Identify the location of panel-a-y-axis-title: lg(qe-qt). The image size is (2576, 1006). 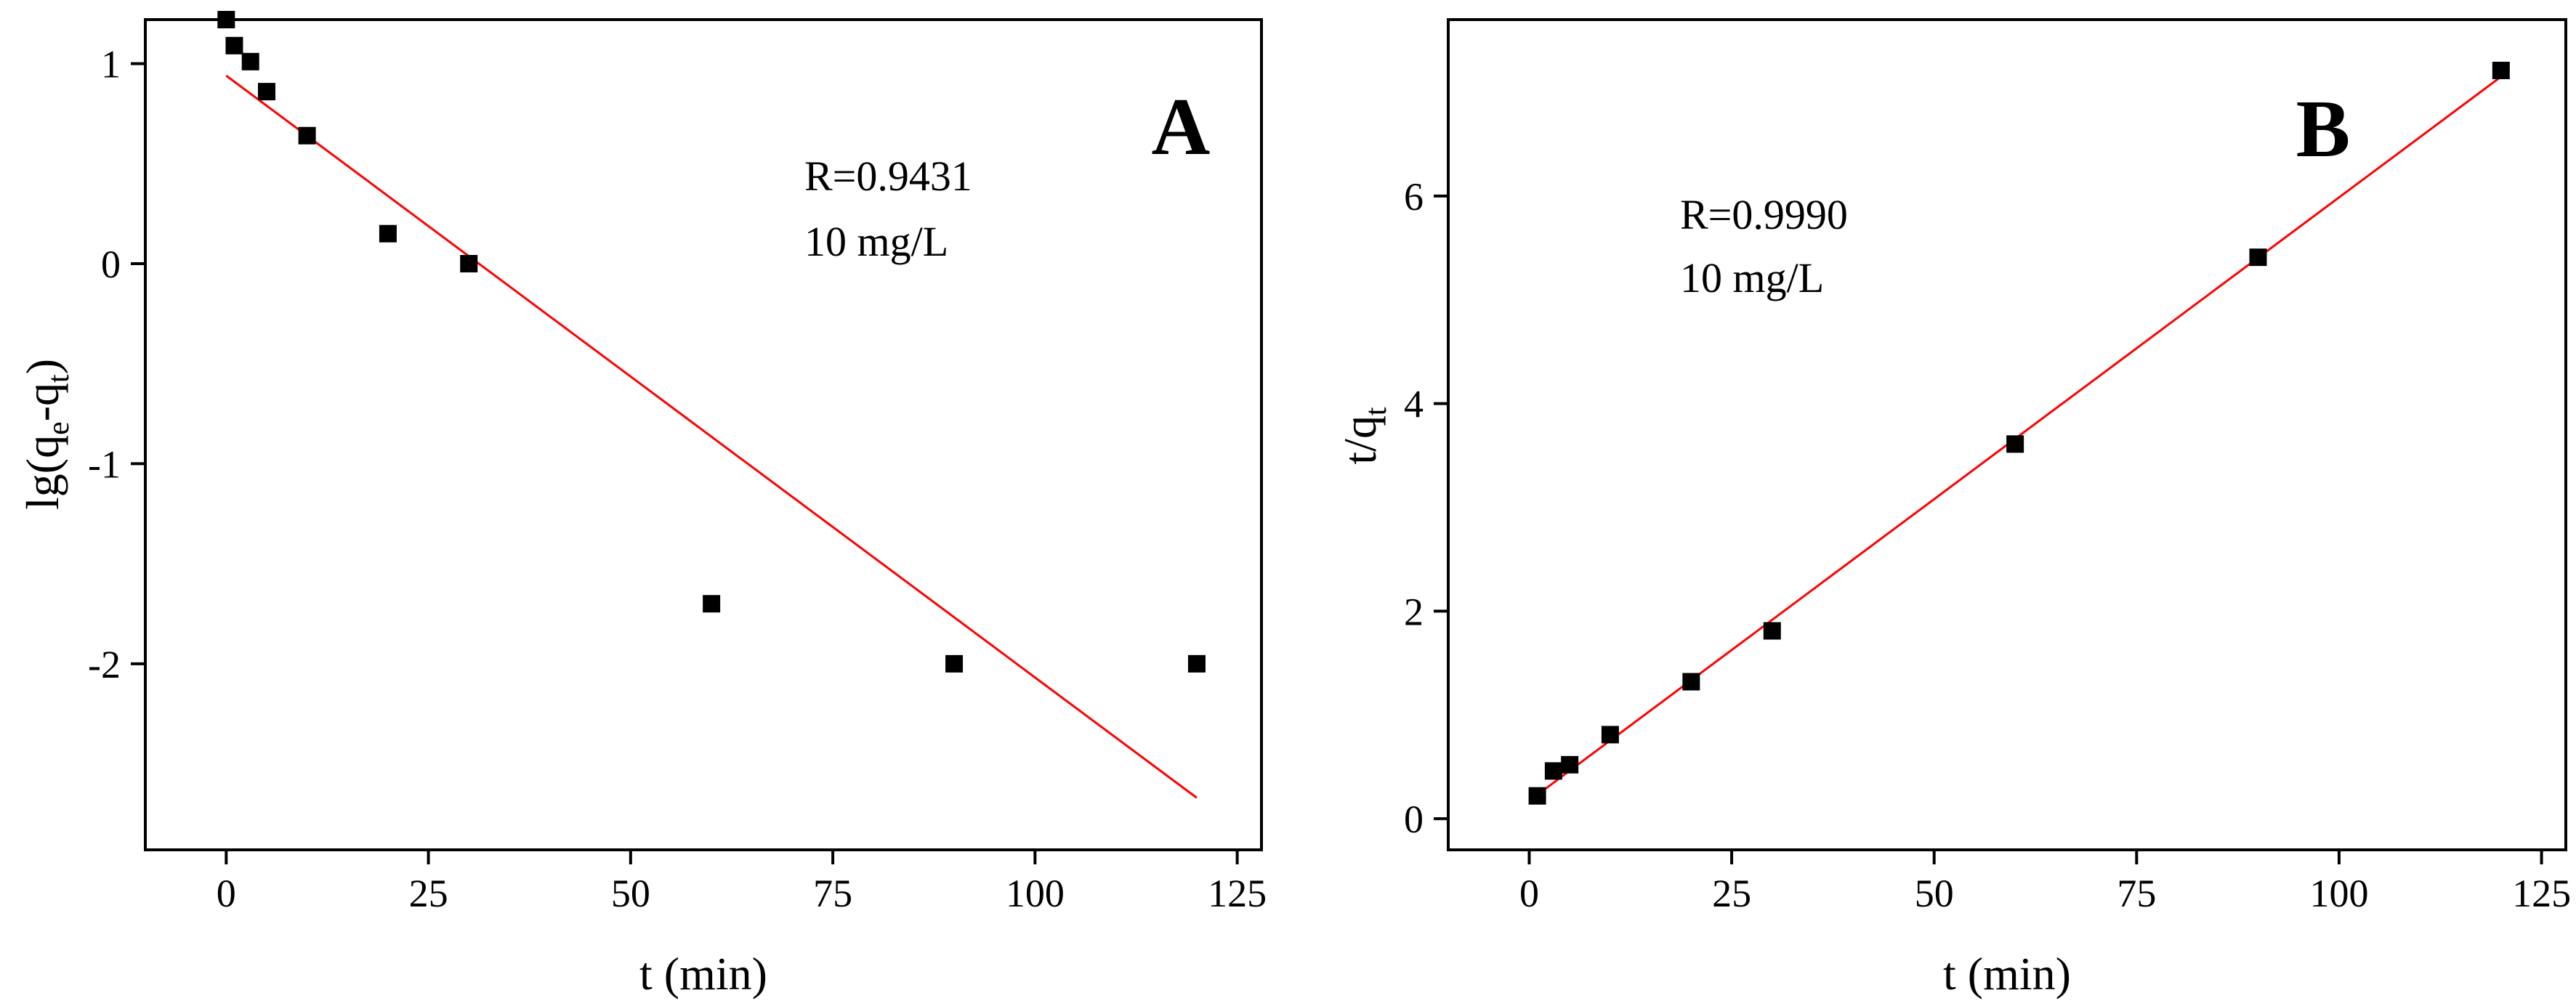
(47, 434).